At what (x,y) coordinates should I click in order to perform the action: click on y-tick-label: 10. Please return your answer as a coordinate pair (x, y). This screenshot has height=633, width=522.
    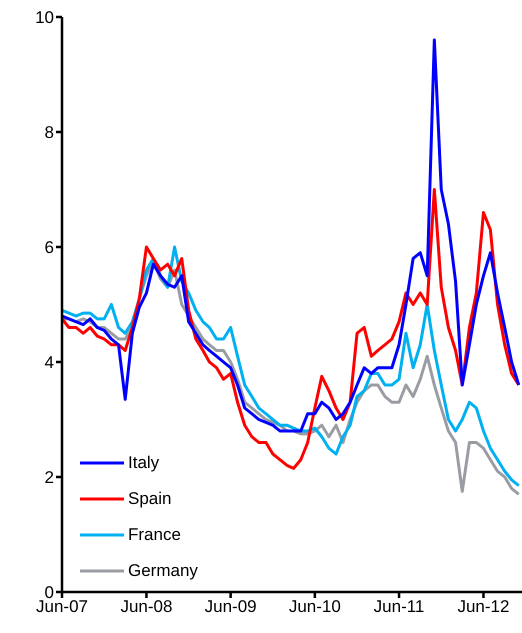
    Looking at the image, I should click on (44, 18).